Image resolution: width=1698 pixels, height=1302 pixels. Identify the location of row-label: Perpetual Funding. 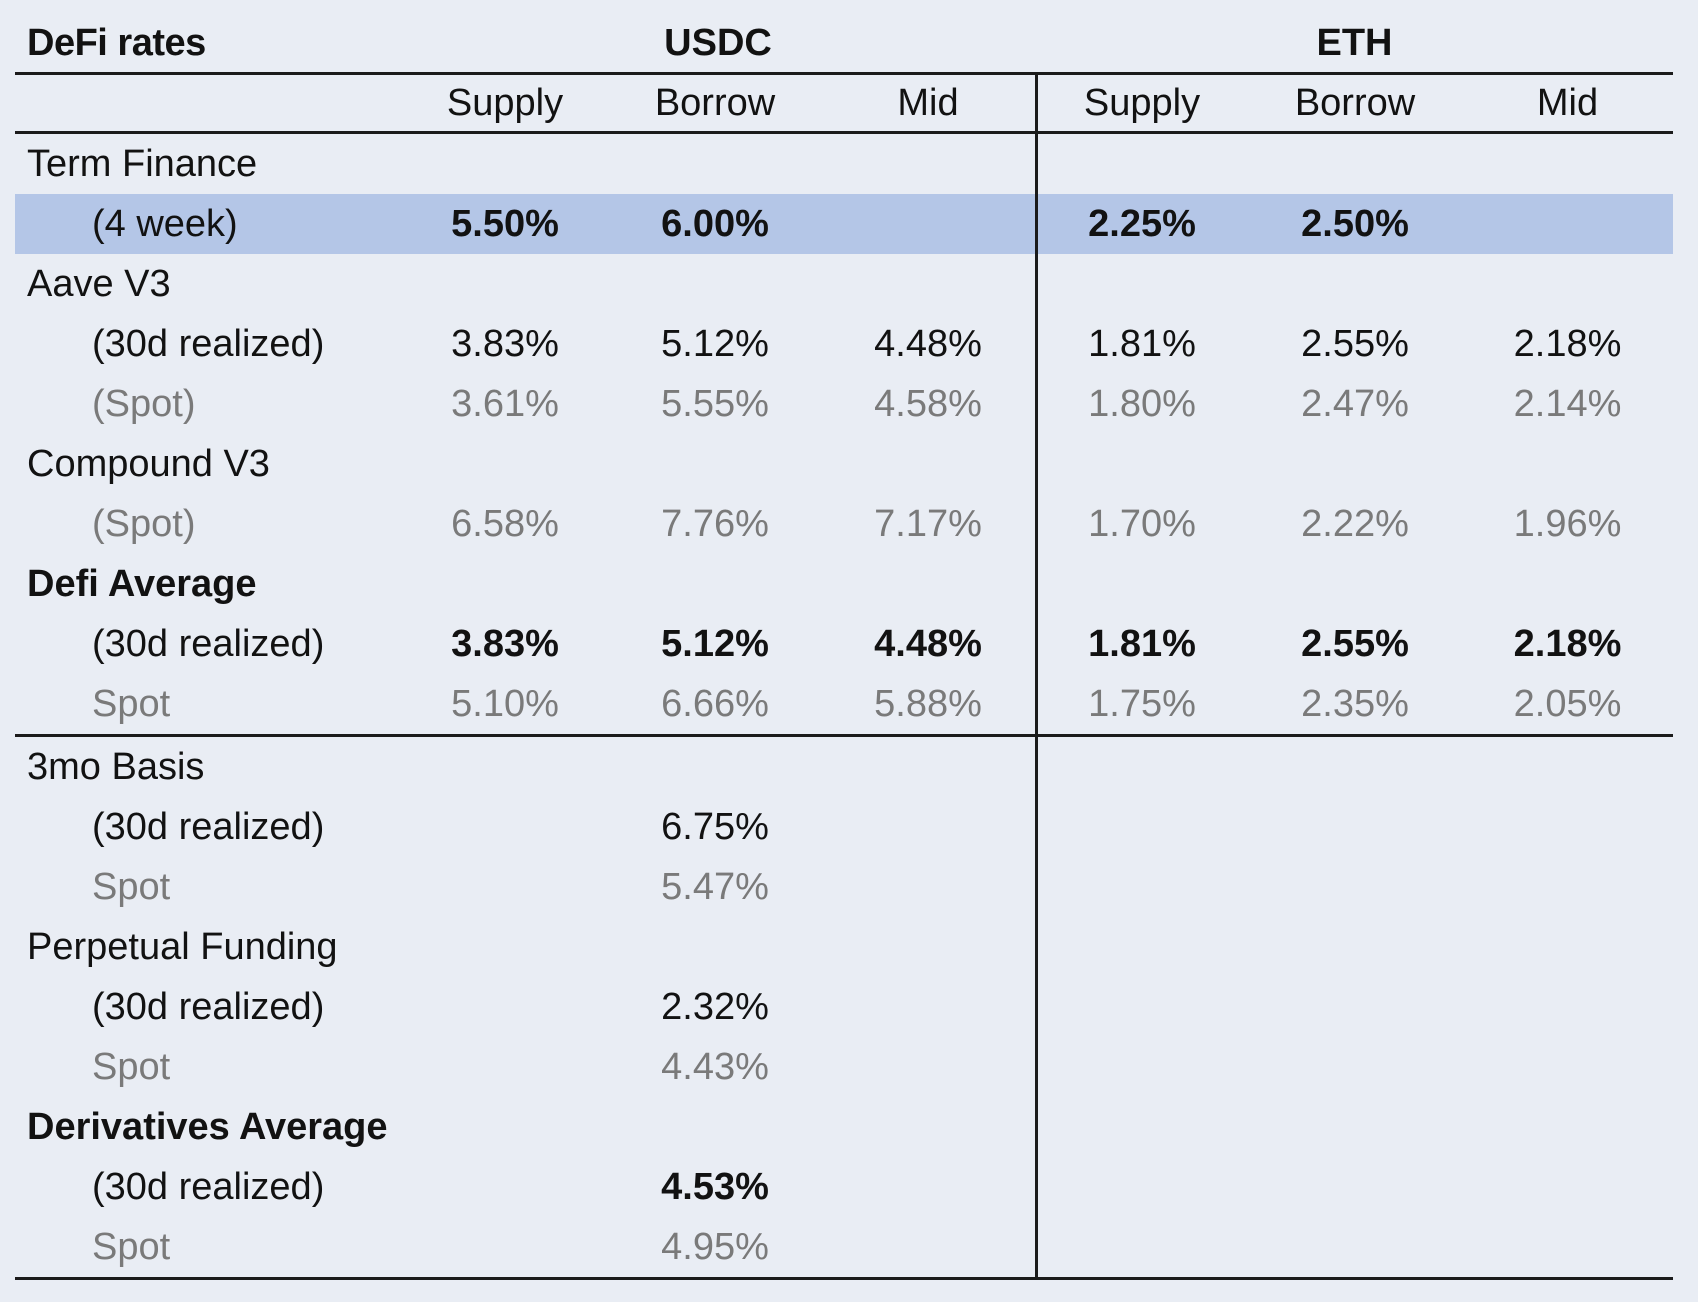
(182, 946).